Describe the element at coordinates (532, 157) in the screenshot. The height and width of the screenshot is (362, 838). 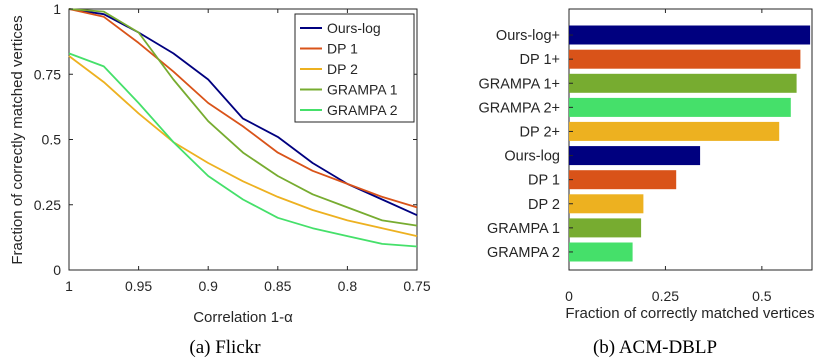
I see `category-label-5: Ours-log` at that location.